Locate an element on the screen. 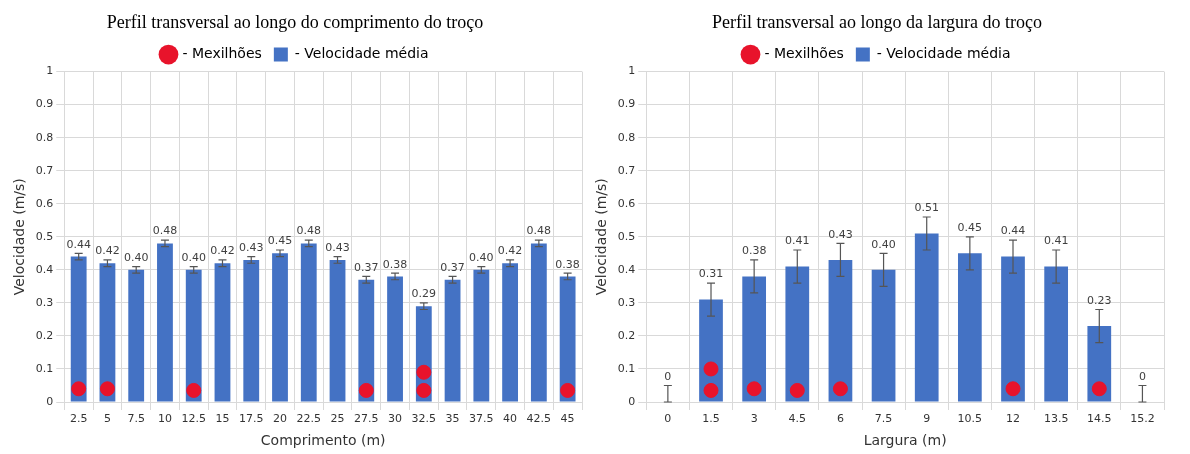 Image resolution: width=1190 pixels, height=454 pixels. x-tick-label: 20 is located at coordinates (280, 419).